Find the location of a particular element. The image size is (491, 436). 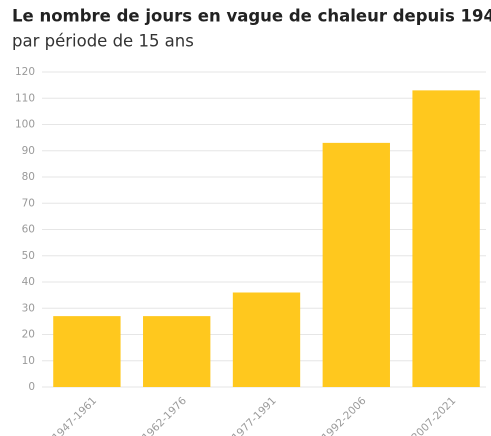

y-tick-label: 50 is located at coordinates (28, 256).